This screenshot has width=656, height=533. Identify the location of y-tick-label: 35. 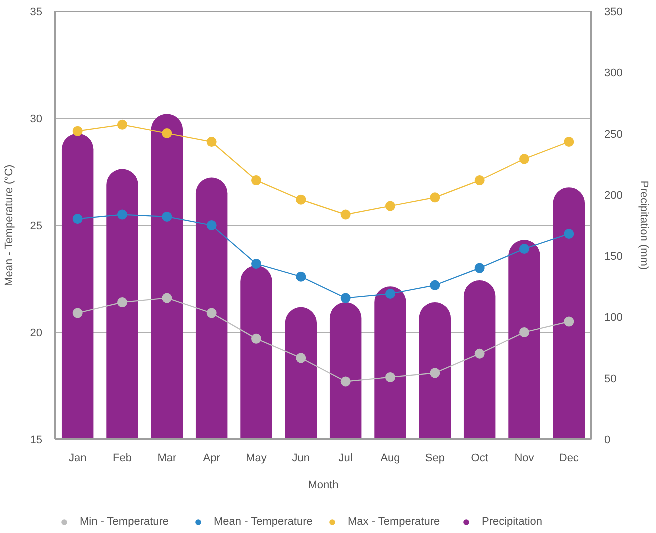
(36, 12).